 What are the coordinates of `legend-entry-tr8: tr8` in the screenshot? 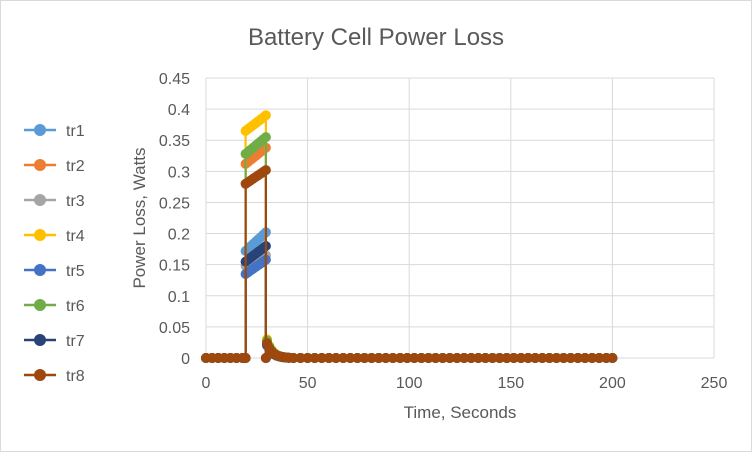 It's located at (54, 376).